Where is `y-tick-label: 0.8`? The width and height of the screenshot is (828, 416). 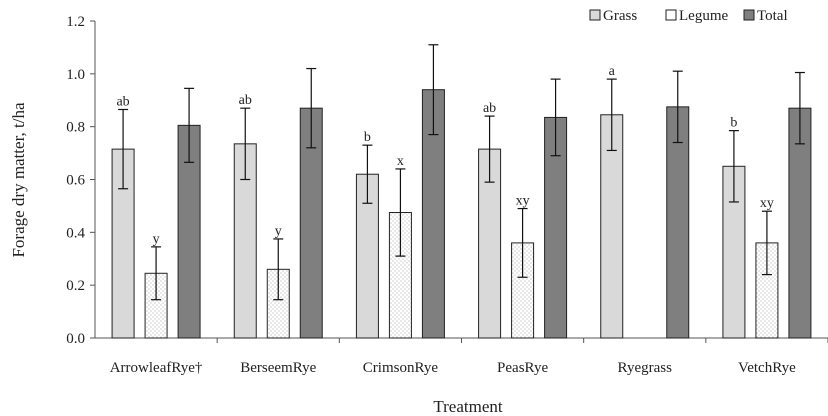
y-tick-label: 0.8 is located at coordinates (75, 128).